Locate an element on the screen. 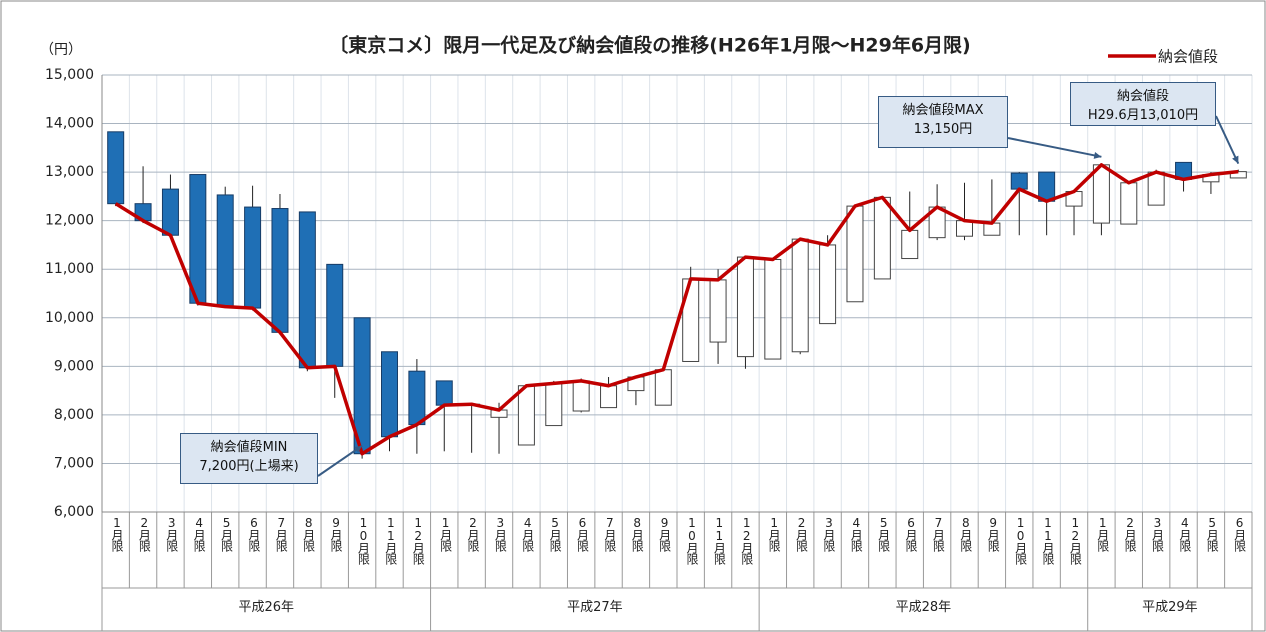 The width and height of the screenshot is (1266, 632). legend-label: 納会値段 is located at coordinates (1188, 57).